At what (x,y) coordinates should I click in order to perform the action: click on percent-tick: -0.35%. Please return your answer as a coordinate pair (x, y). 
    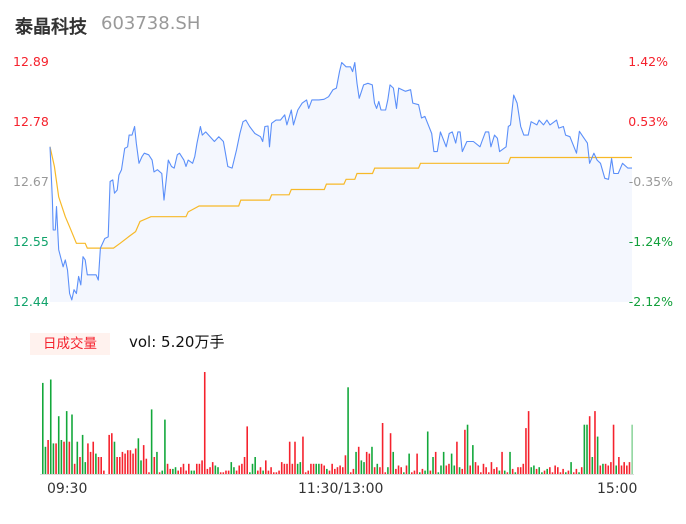
    Looking at the image, I should click on (650, 181).